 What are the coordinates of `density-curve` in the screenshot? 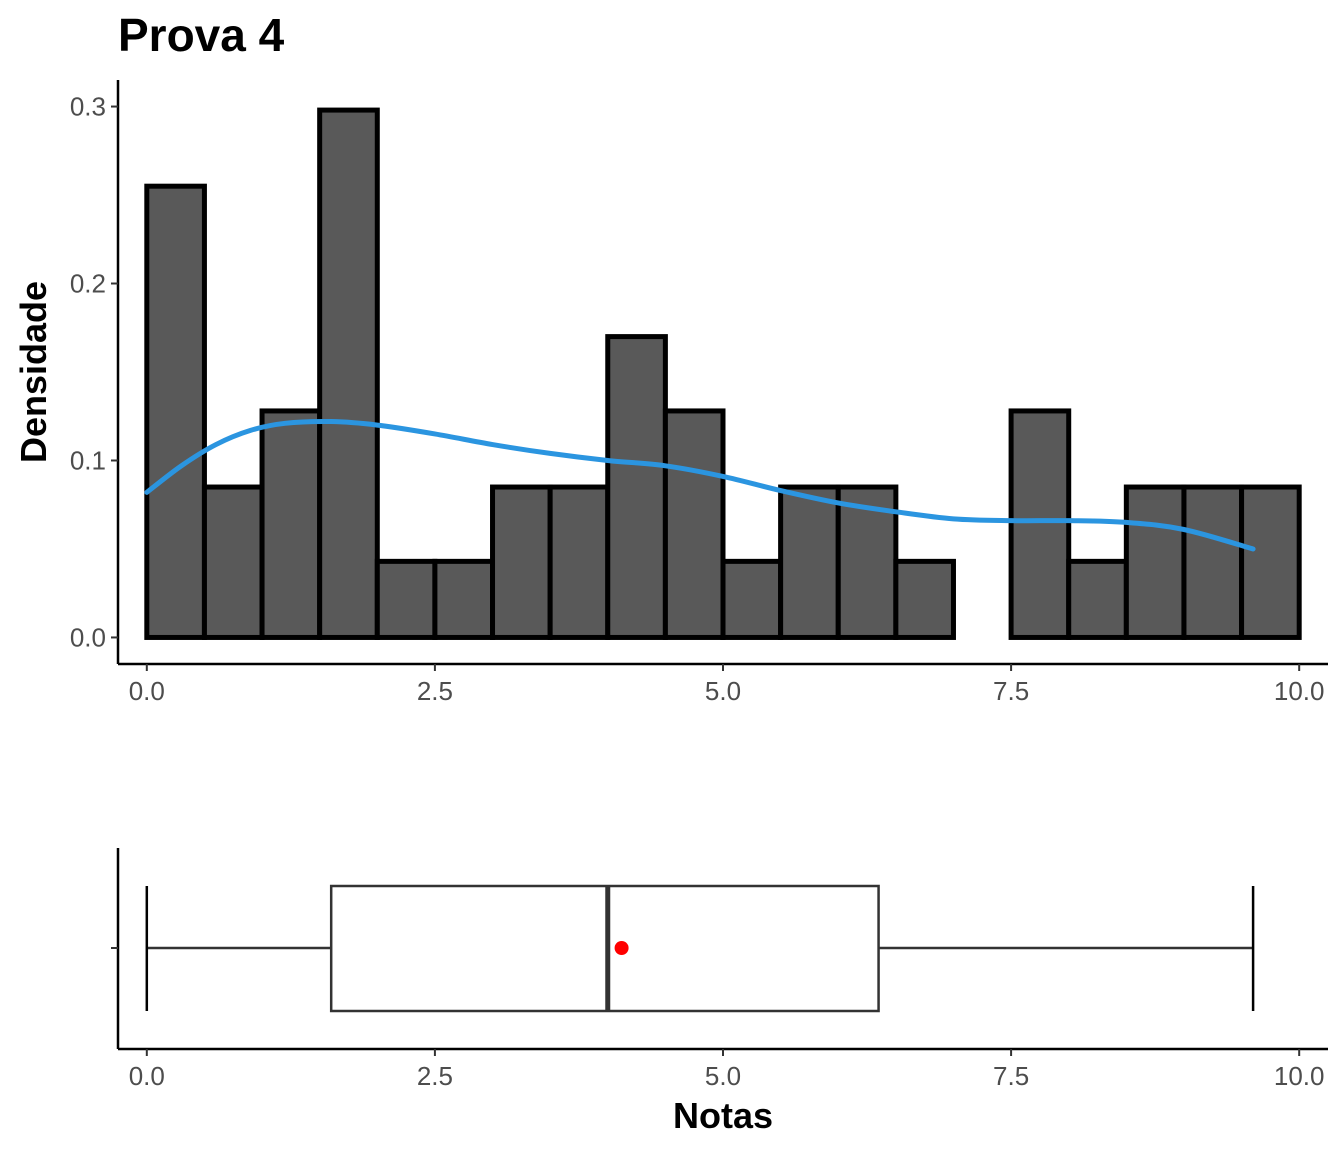 It's located at (700, 485).